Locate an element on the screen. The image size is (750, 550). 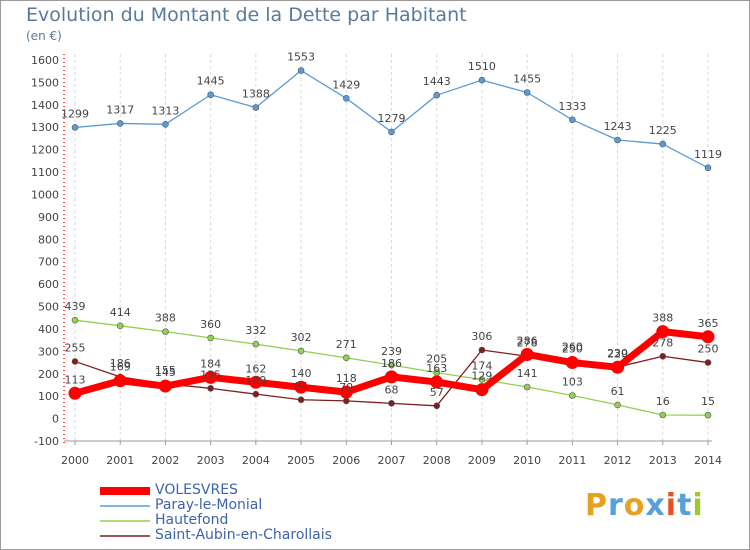
legend-label: Hautefond is located at coordinates (192, 520).